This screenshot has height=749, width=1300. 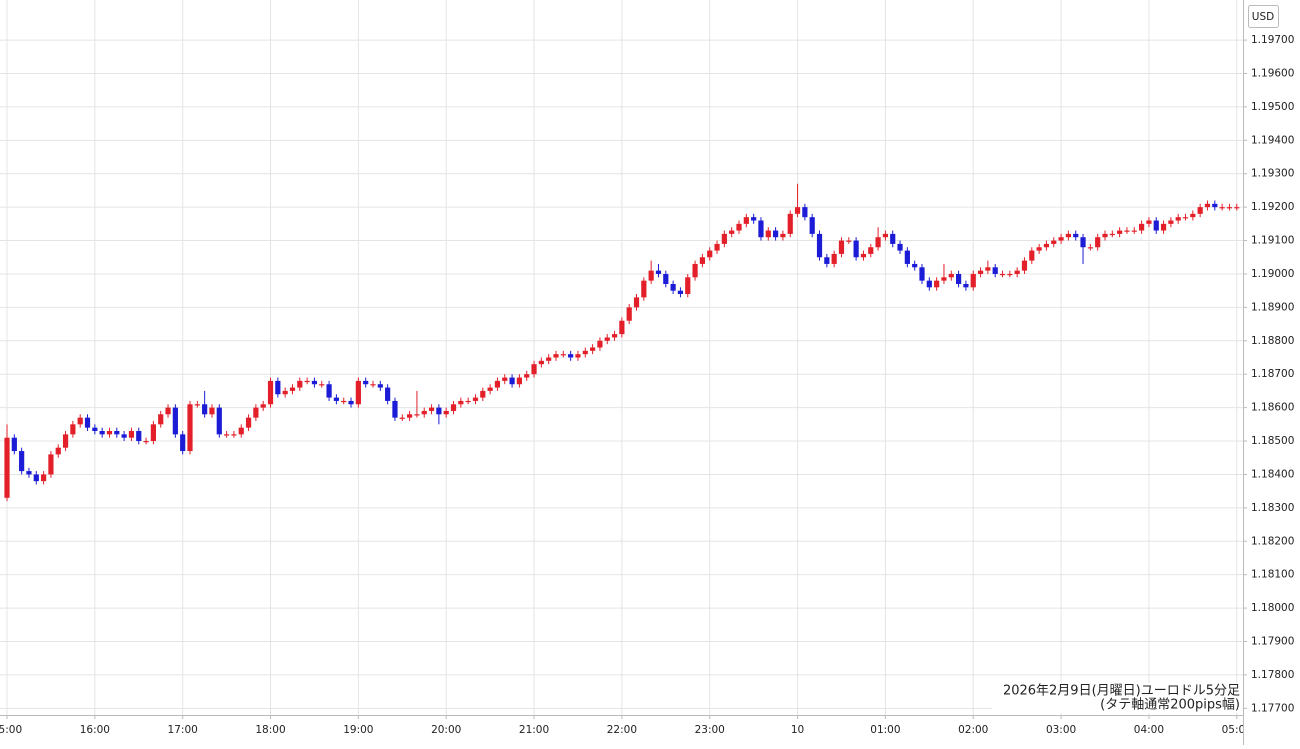 I want to click on x-tick-label: 21:00, so click(x=534, y=730).